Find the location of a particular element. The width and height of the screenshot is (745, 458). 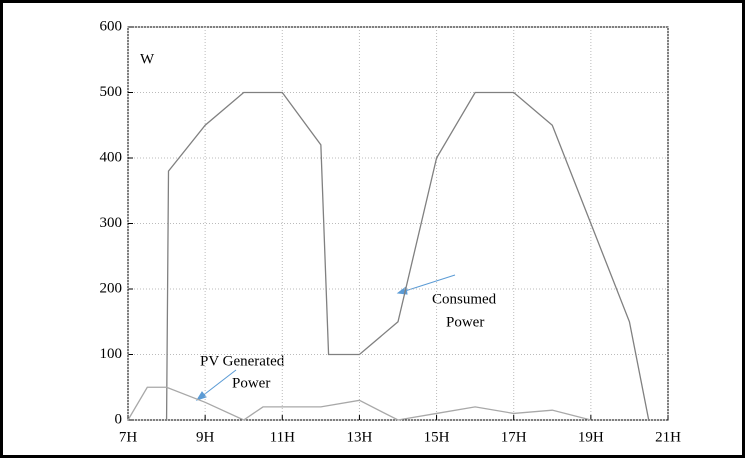

arrowhead is located at coordinates (201, 396).